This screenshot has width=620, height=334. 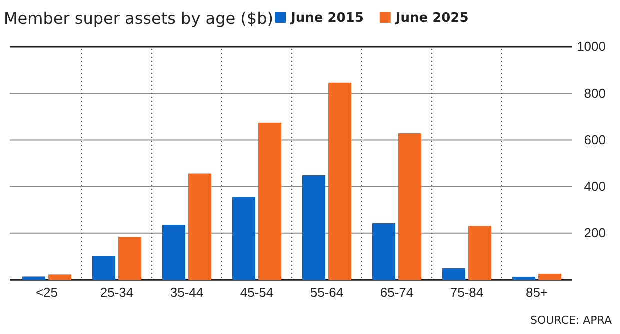 What do you see at coordinates (47, 292) in the screenshot?
I see `x-tick-label: <25` at bounding box center [47, 292].